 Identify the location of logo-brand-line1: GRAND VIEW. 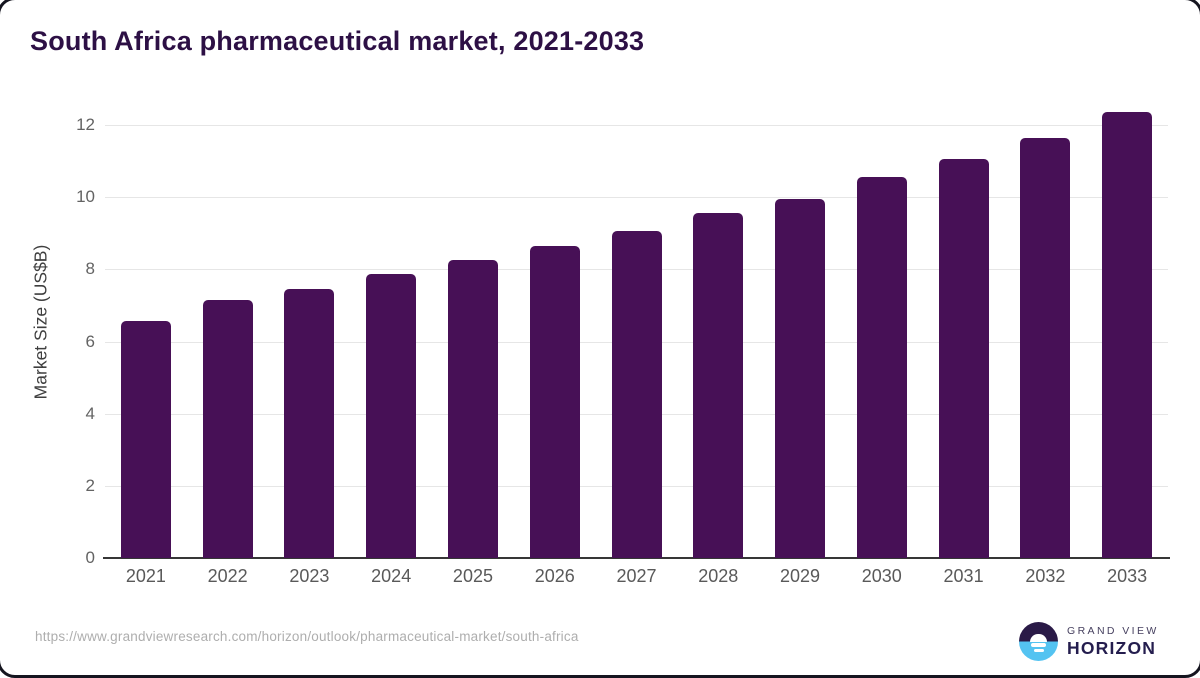
(1113, 631).